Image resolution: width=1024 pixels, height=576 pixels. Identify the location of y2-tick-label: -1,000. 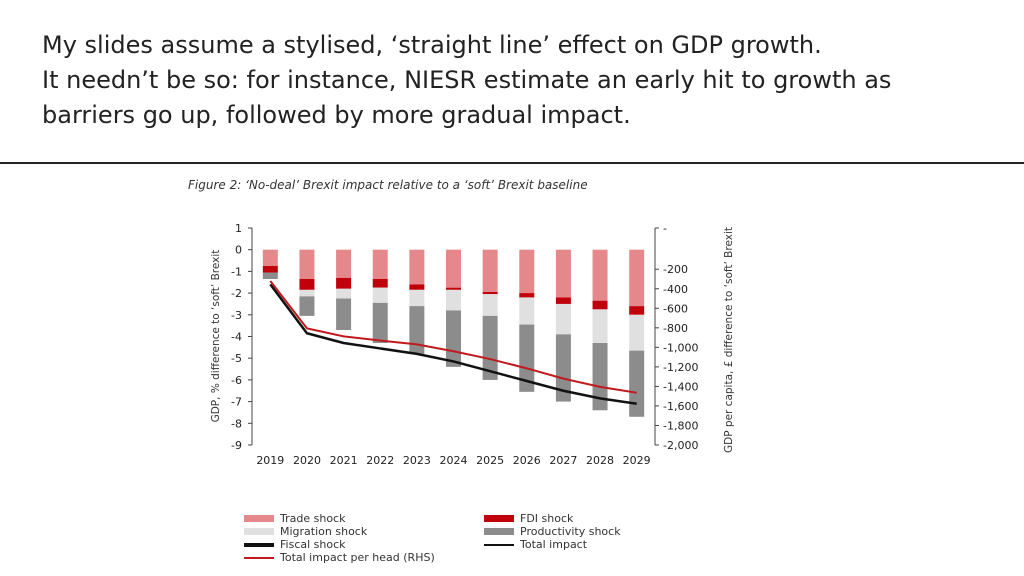
(680, 347).